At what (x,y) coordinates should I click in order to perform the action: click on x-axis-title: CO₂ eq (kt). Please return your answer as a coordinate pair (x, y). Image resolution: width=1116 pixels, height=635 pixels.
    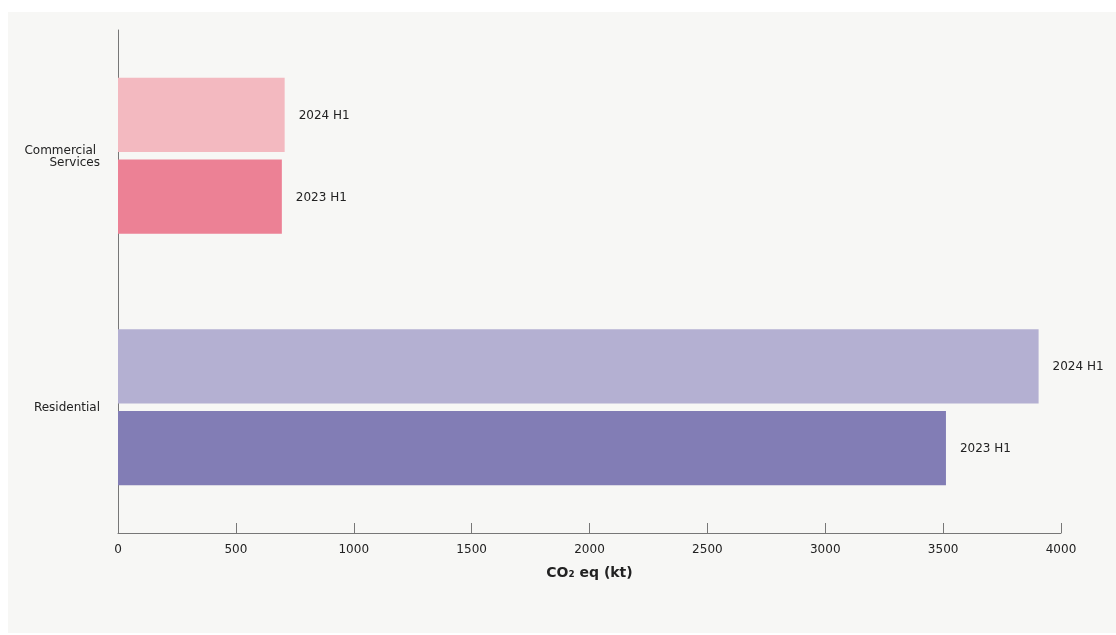
    Looking at the image, I should click on (589, 572).